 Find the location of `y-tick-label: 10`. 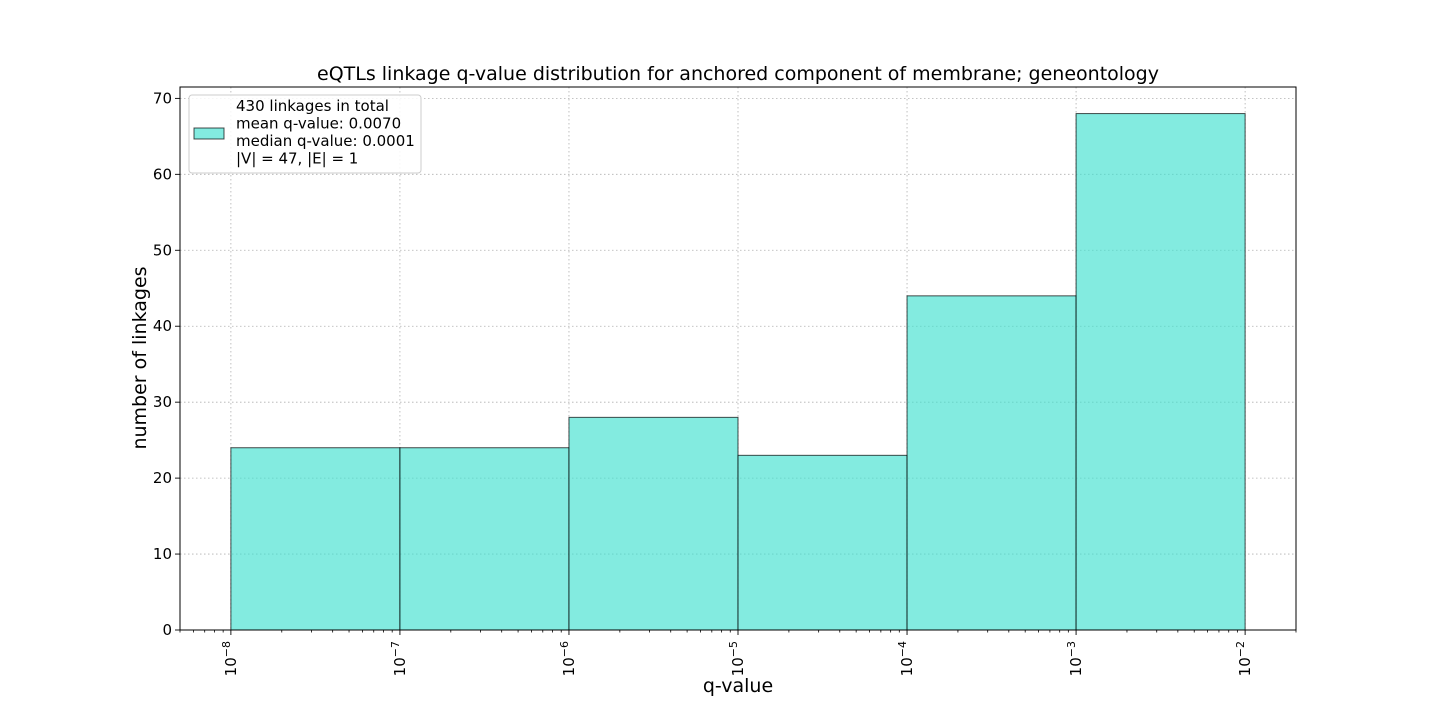

y-tick-label: 10 is located at coordinates (162, 554).